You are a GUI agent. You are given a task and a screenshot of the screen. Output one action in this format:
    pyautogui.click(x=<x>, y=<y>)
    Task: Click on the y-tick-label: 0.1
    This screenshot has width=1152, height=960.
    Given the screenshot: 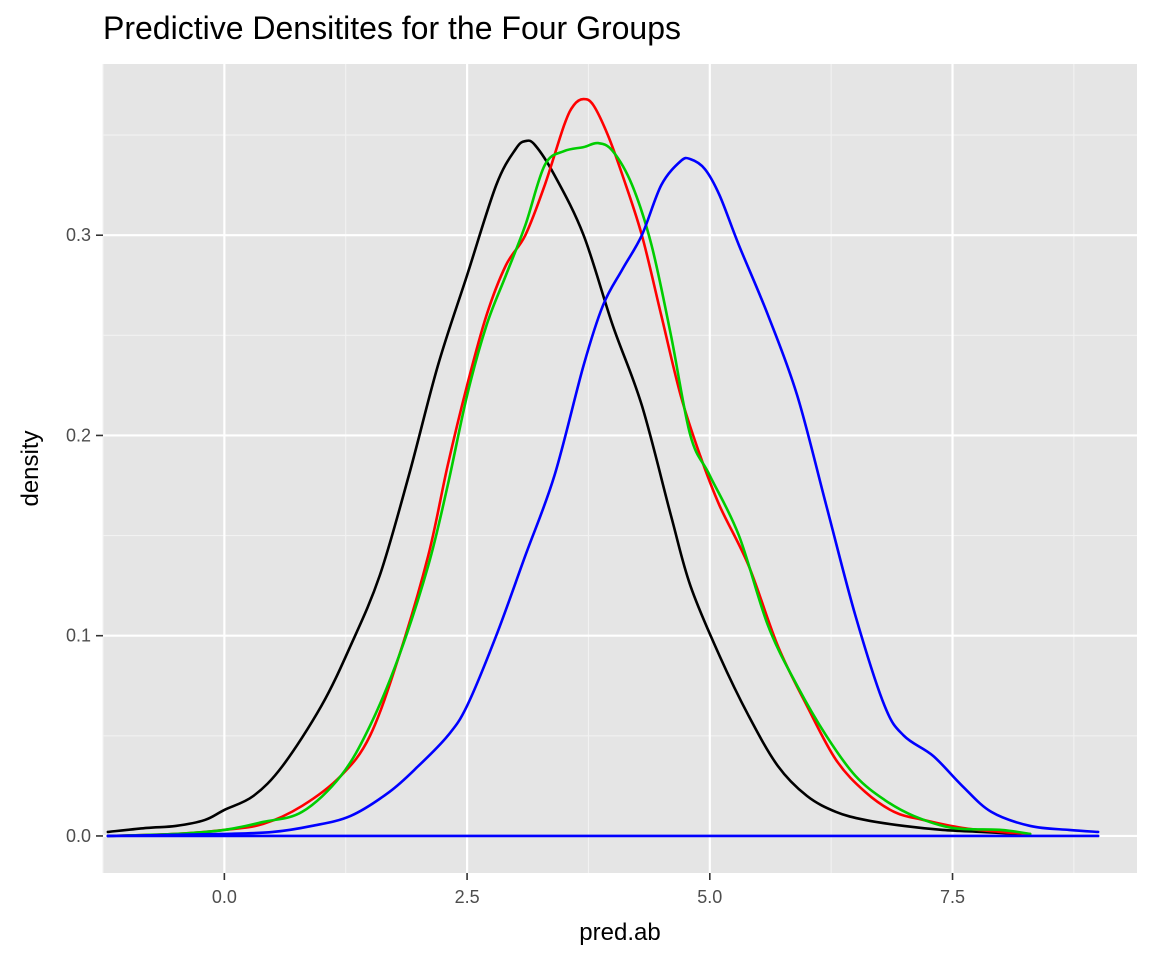 What is the action you would take?
    pyautogui.click(x=78, y=636)
    